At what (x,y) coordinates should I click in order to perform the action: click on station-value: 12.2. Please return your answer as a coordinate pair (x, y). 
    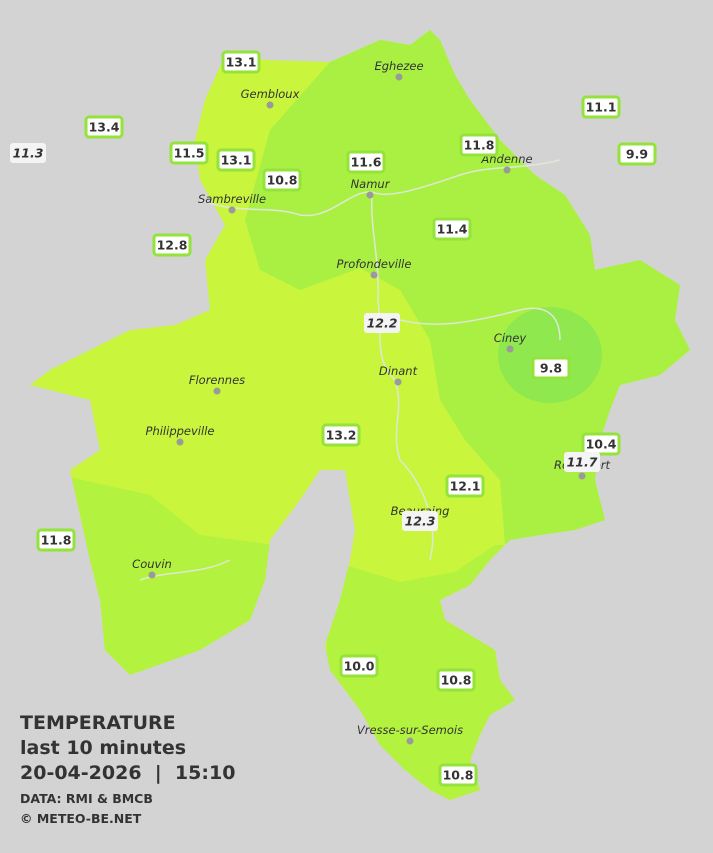
    Looking at the image, I should click on (382, 323).